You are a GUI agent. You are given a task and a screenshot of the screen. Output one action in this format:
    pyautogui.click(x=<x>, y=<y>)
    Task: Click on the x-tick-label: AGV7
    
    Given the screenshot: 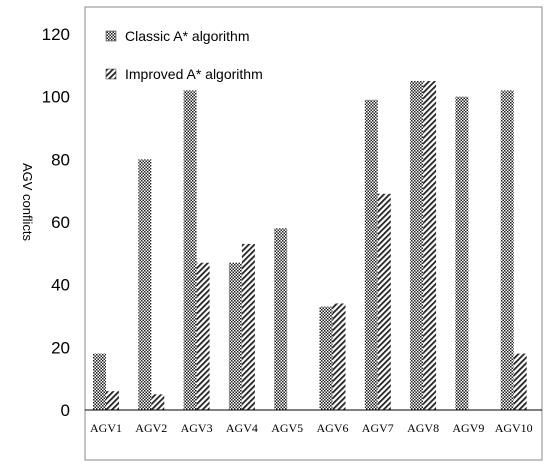 What is the action you would take?
    pyautogui.click(x=378, y=428)
    